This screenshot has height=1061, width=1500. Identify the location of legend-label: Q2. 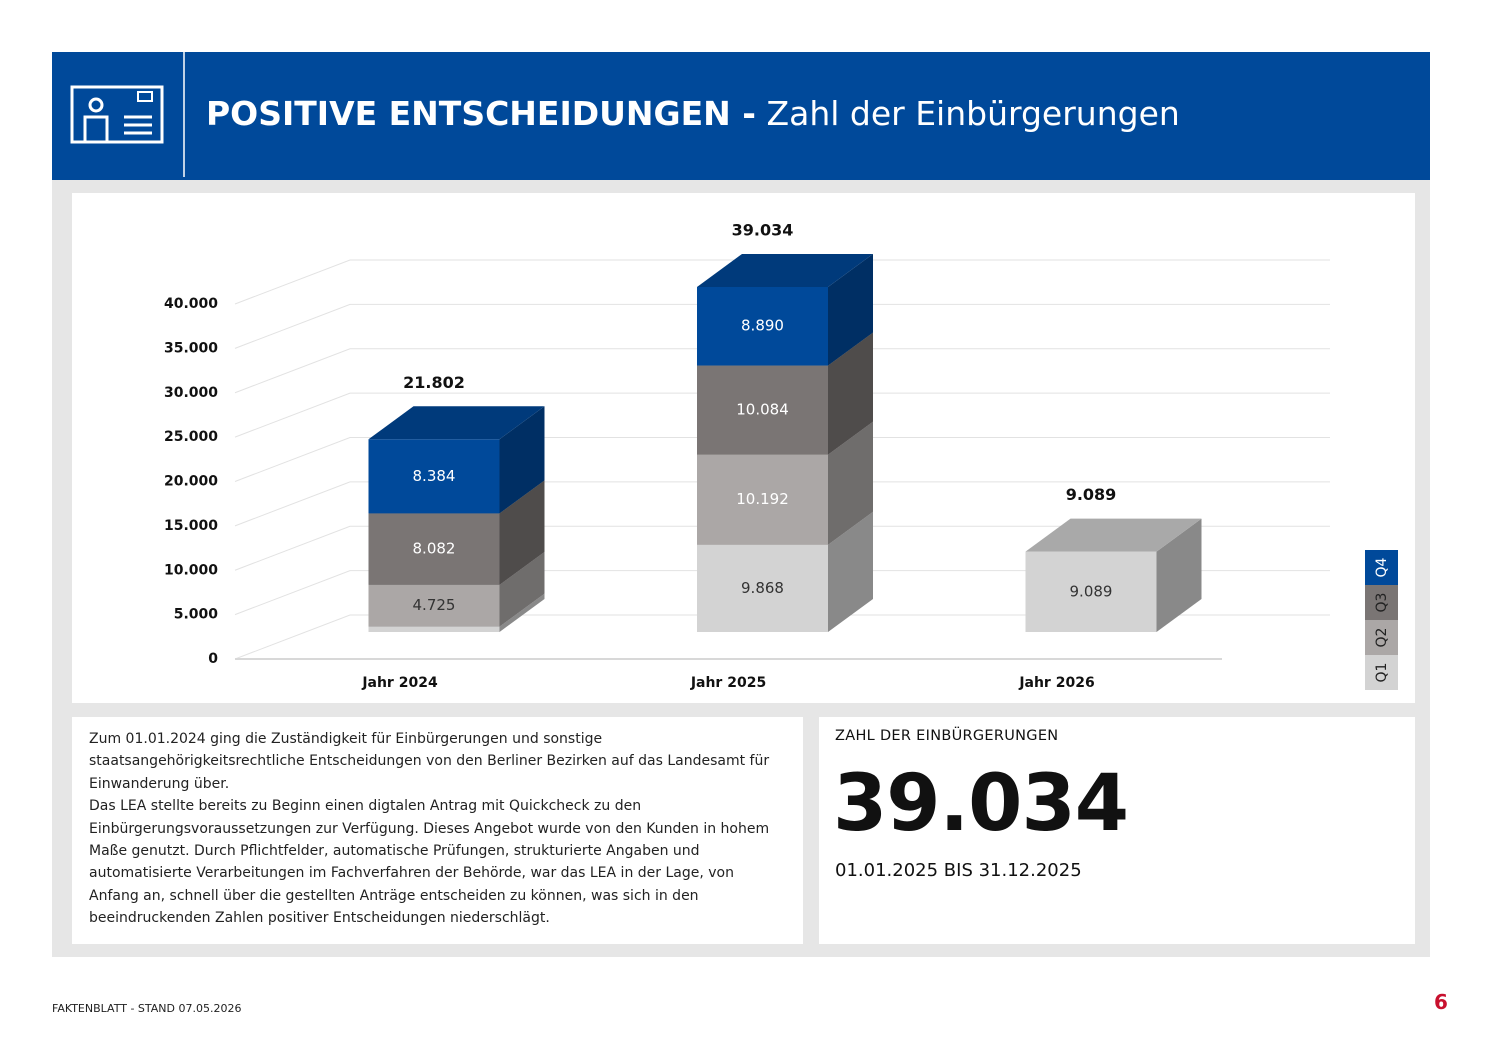
(1382, 638).